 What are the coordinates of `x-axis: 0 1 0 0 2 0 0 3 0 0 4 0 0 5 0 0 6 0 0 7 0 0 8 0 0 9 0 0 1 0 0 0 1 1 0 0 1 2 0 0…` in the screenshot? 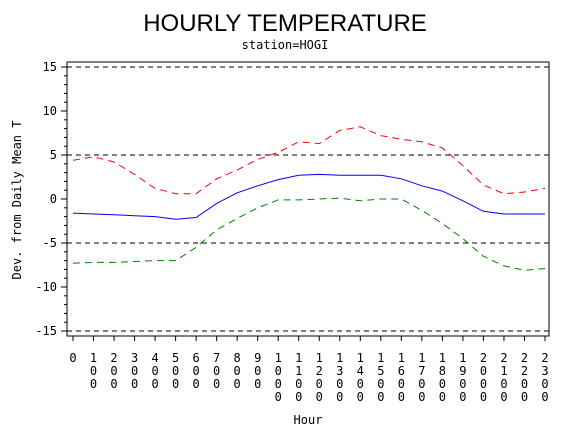 It's located at (309, 370).